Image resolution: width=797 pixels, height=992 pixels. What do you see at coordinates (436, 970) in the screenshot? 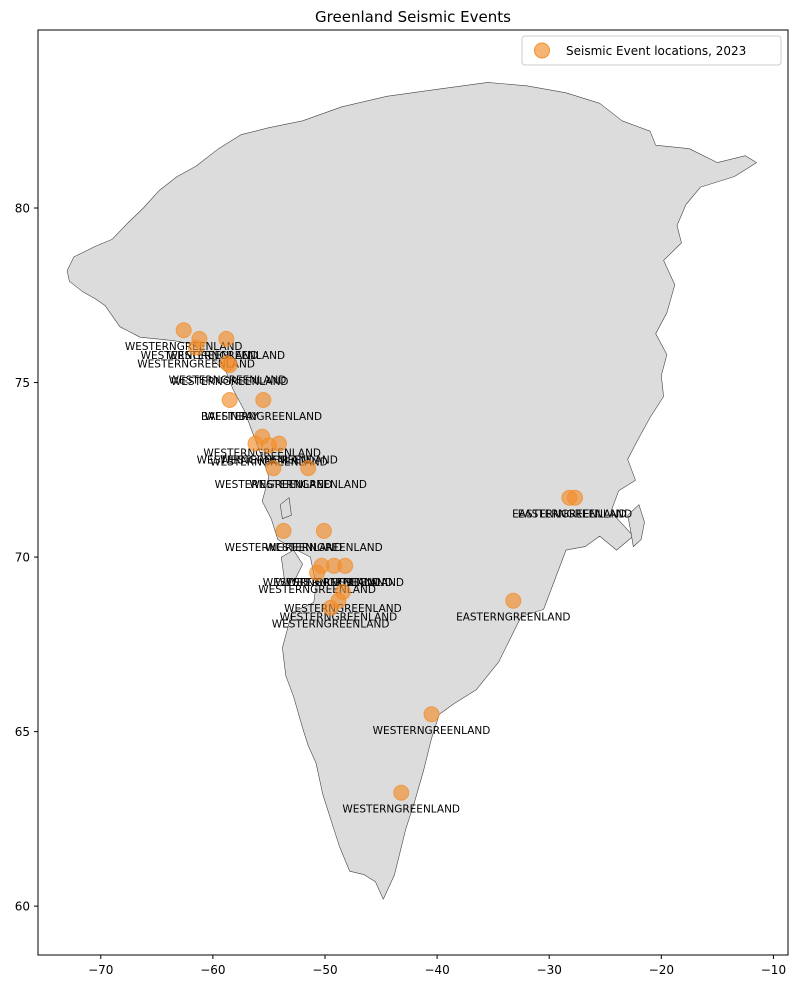
I see `x-tick-label: −40` at bounding box center [436, 970].